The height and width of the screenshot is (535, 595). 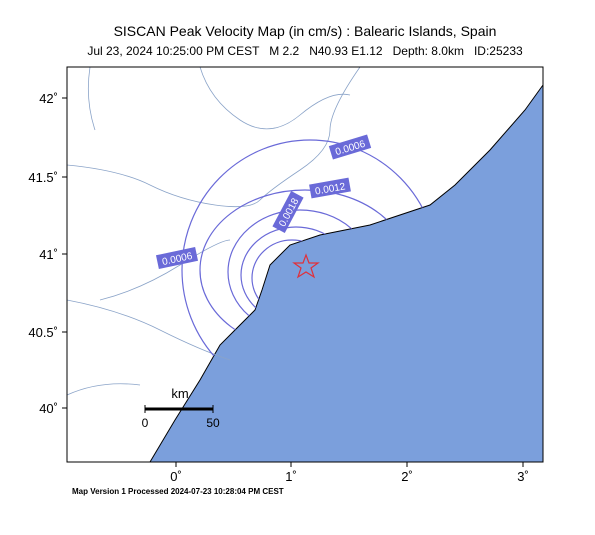 I want to click on x-tick-label: 3˚, so click(x=523, y=476).